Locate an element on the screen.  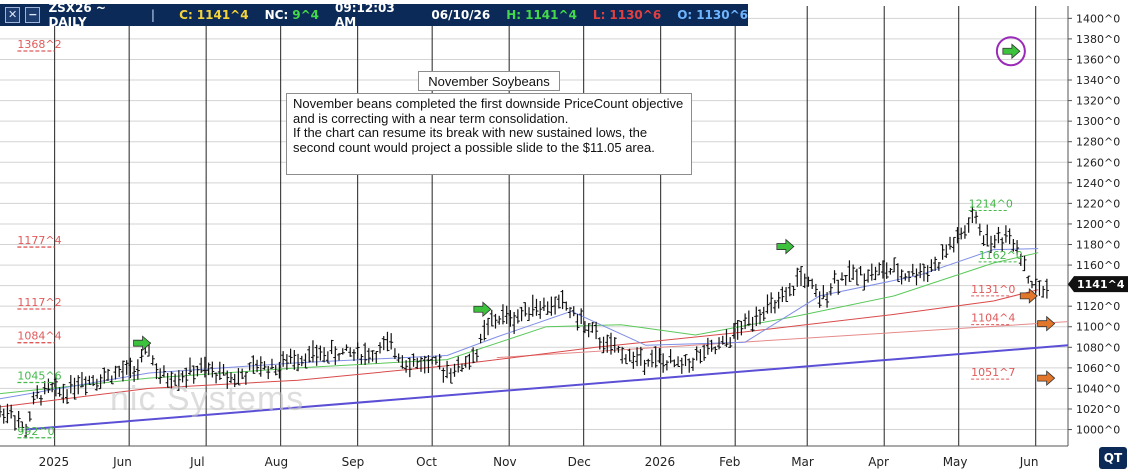
level-label: 992^0 is located at coordinates (35, 431).